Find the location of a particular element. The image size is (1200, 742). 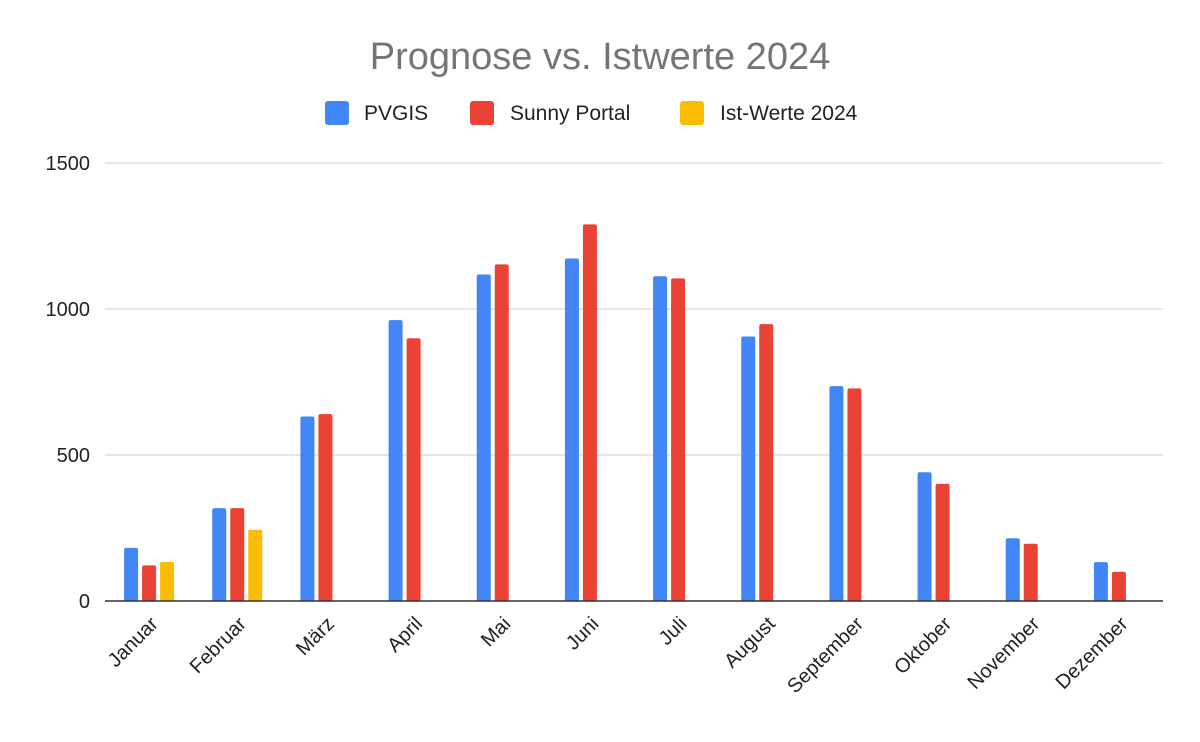

x-tick-label: Oktober is located at coordinates (923, 646).